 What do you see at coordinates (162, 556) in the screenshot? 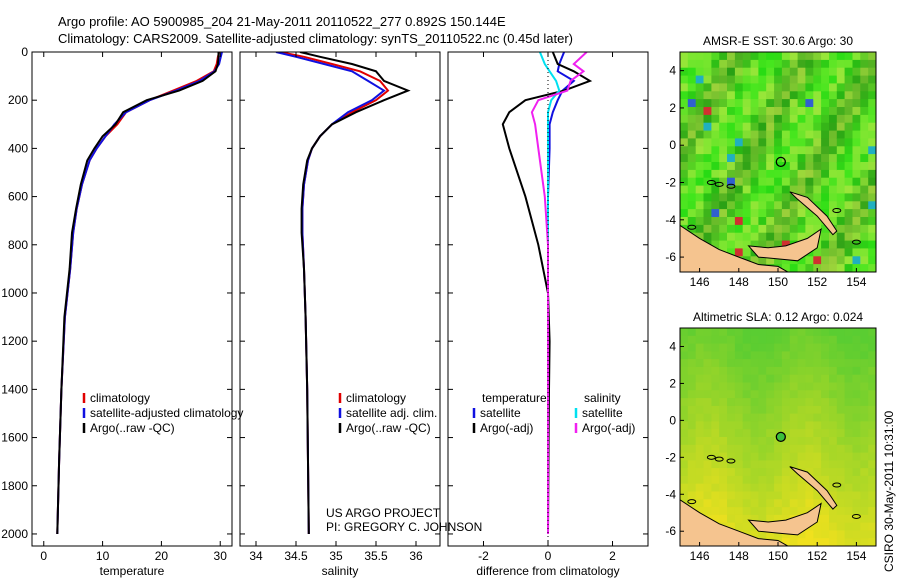
I see `x-tick-label-temperature: 20` at bounding box center [162, 556].